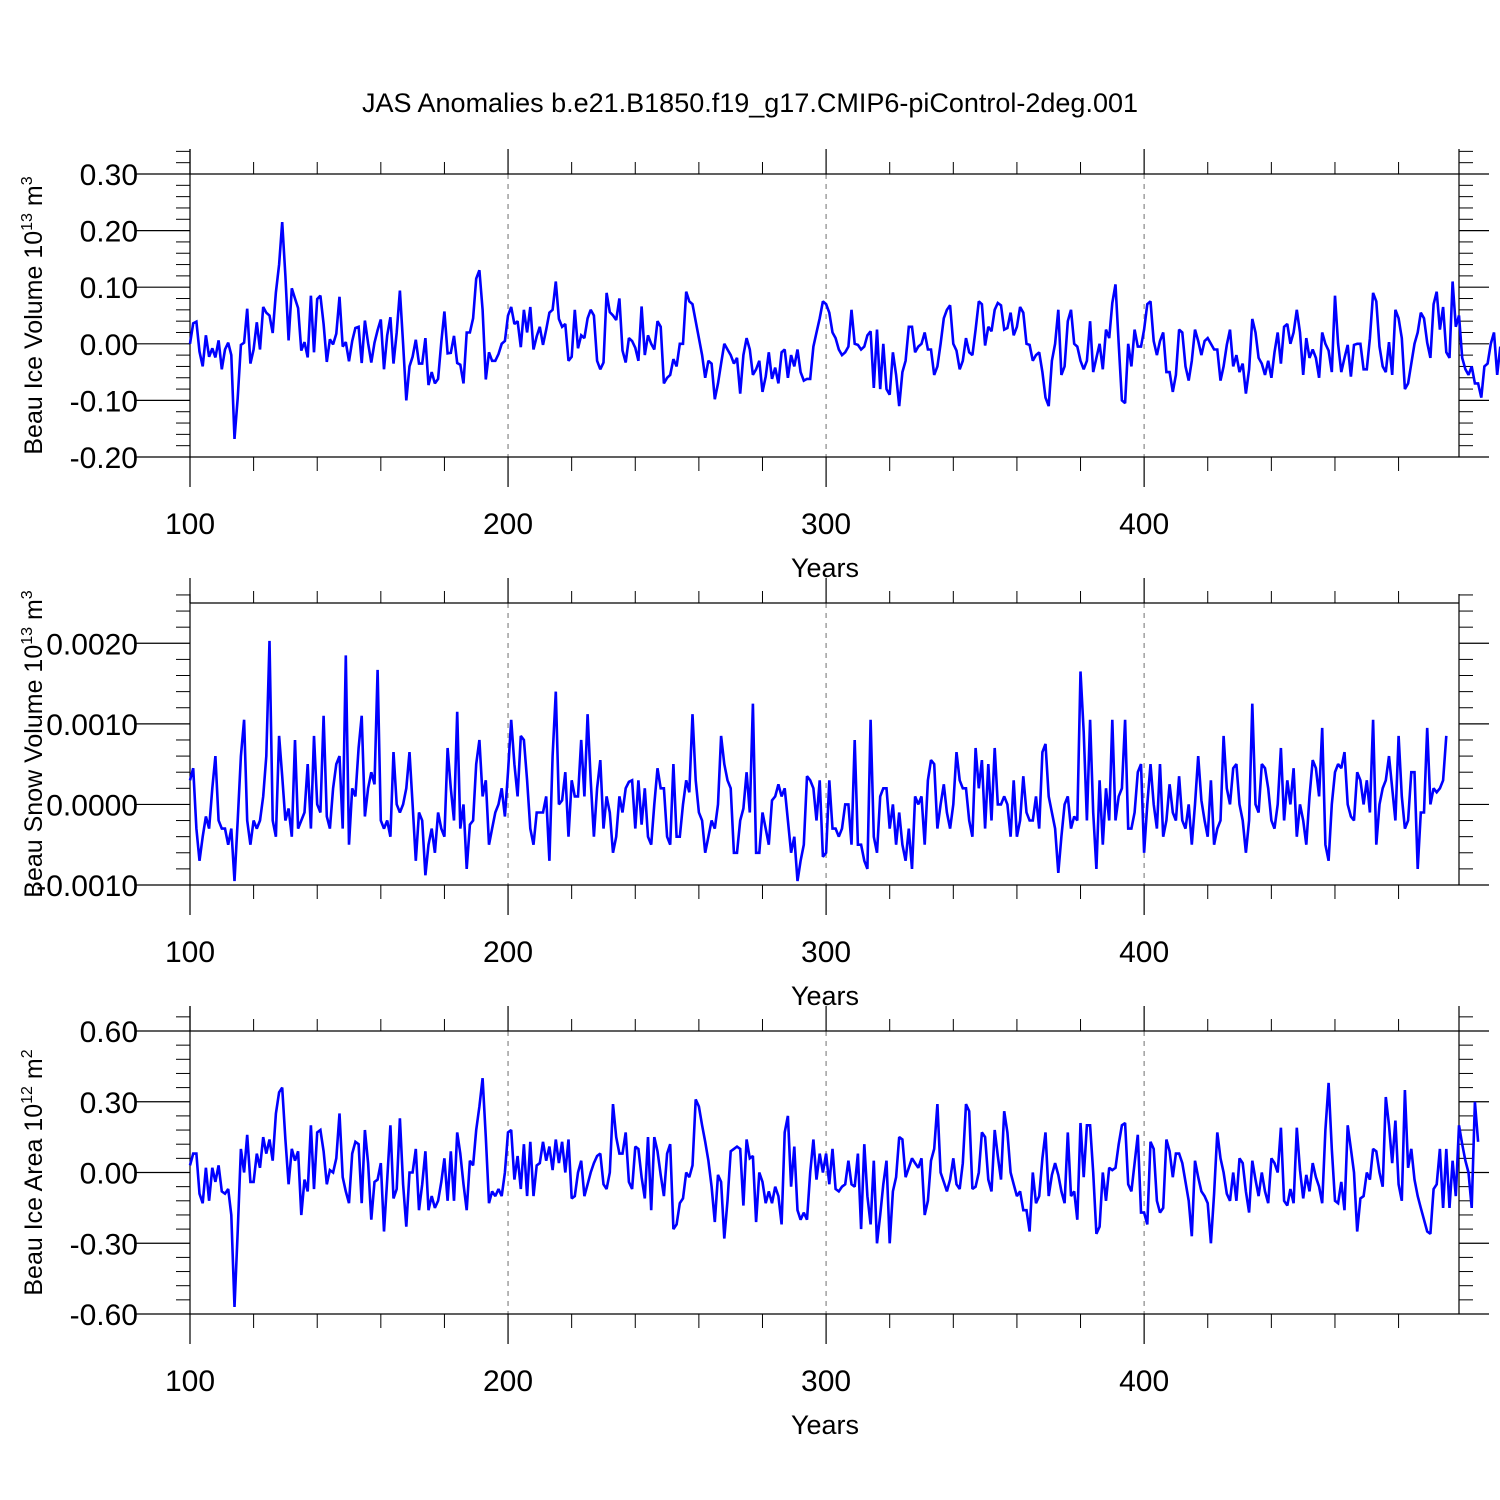  Describe the element at coordinates (104, 458) in the screenshot. I see `y-tick-label: -0.20` at that location.